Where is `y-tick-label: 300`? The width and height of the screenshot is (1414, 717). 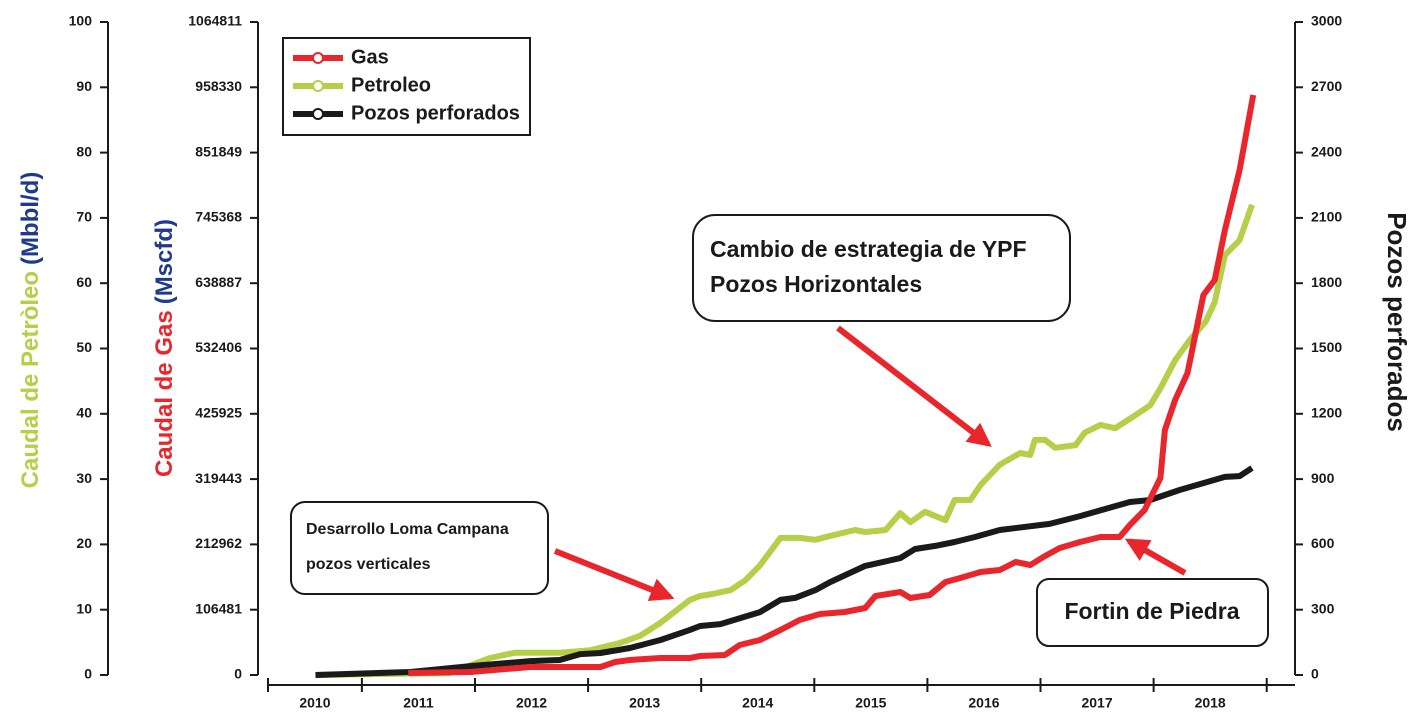
y-tick-label: 300 is located at coordinates (1323, 608).